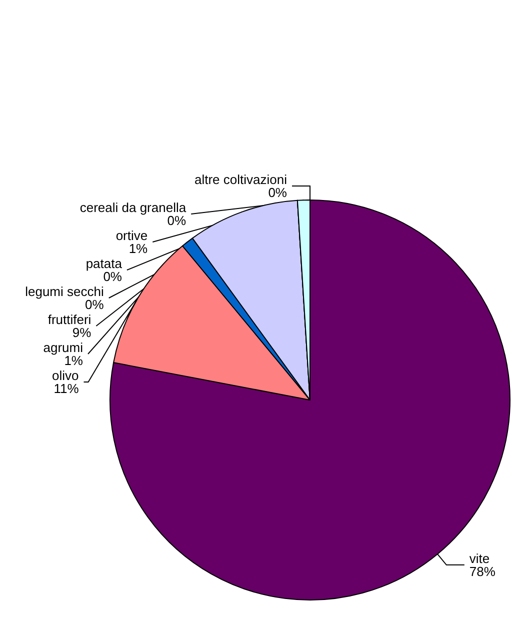  I want to click on category-label: cereali da granella, so click(133, 207).